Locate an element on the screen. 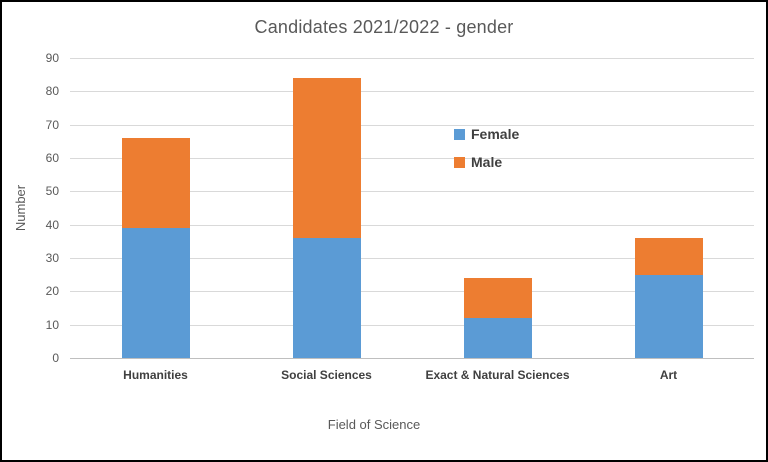 The image size is (768, 462). legend-item-male: Male is located at coordinates (486, 162).